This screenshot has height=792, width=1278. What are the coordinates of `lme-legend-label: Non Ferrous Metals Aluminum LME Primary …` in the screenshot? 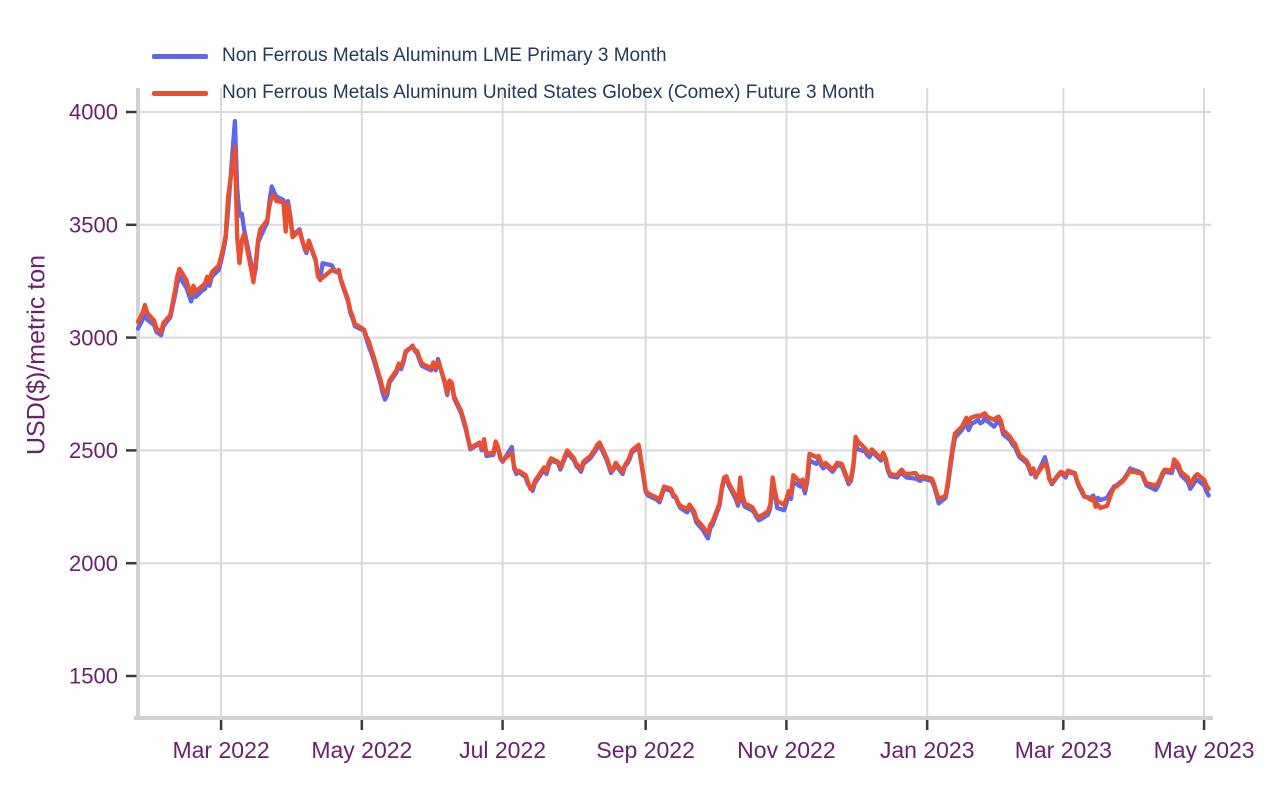 It's located at (444, 55).